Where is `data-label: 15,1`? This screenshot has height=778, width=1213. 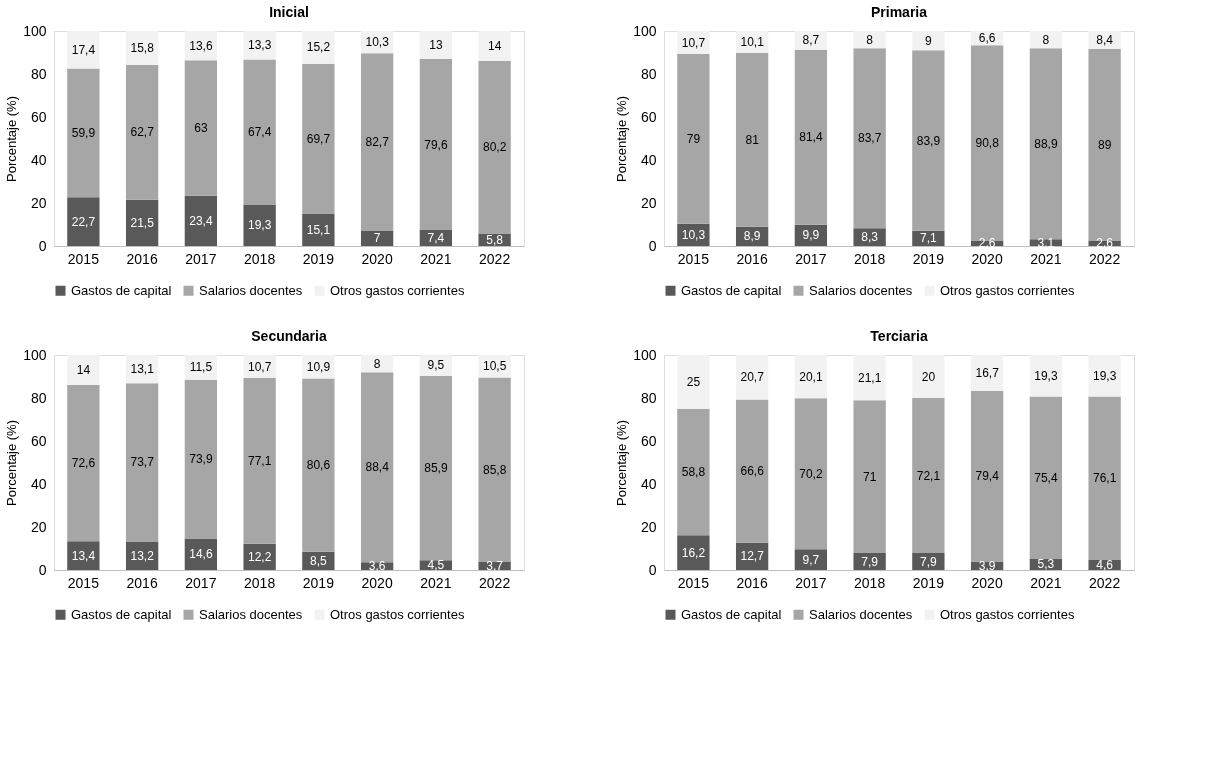 data-label: 15,1 is located at coordinates (318, 229).